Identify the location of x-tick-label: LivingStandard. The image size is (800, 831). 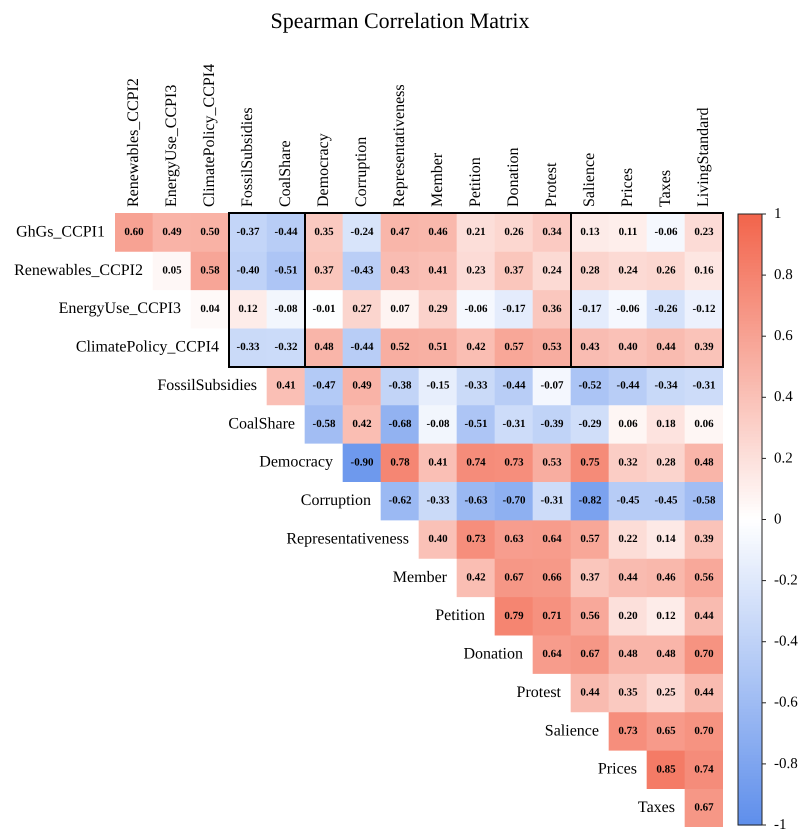
(703, 157).